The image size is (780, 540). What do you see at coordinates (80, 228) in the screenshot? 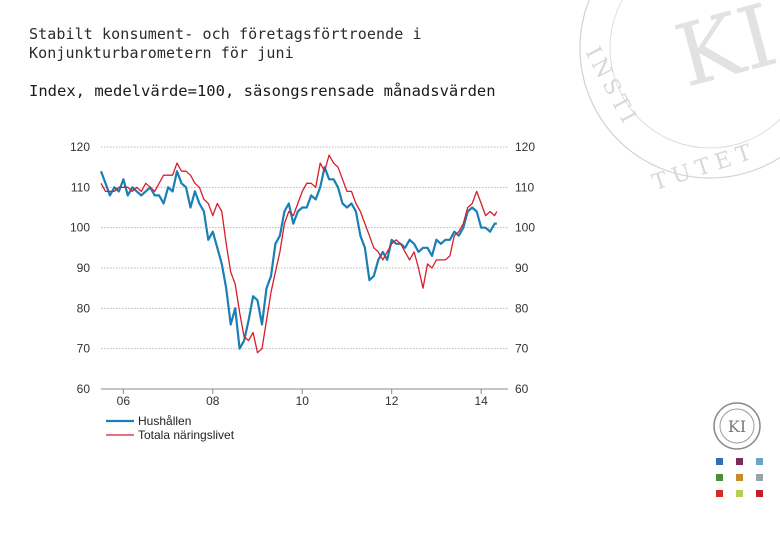
I see `y-tick-label-left: 100` at bounding box center [80, 228].